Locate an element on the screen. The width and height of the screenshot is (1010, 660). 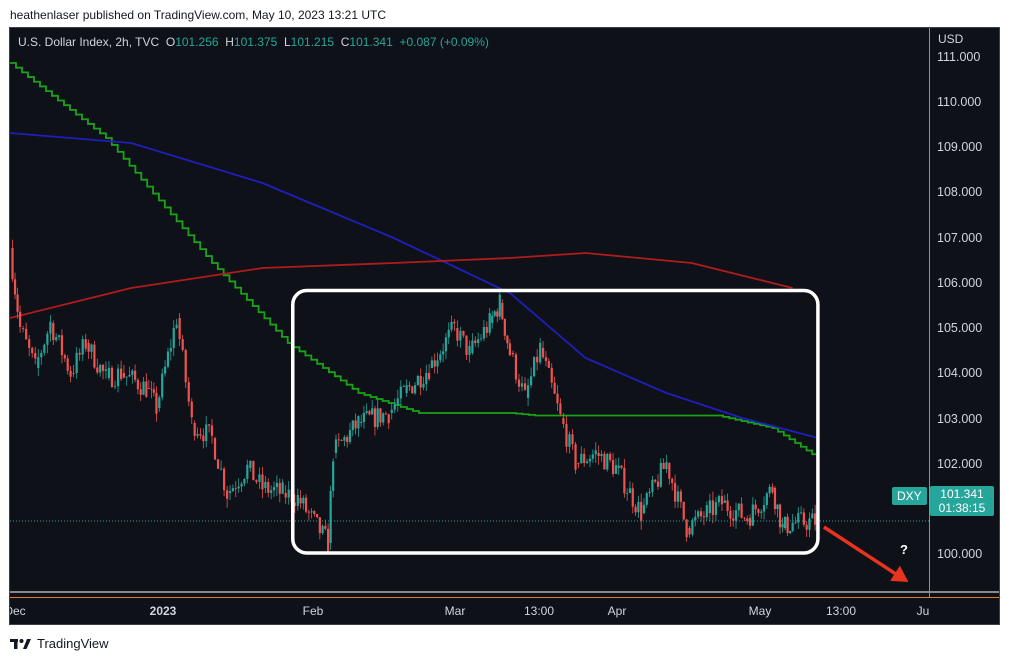
x-tick-label: 2023 is located at coordinates (163, 611).